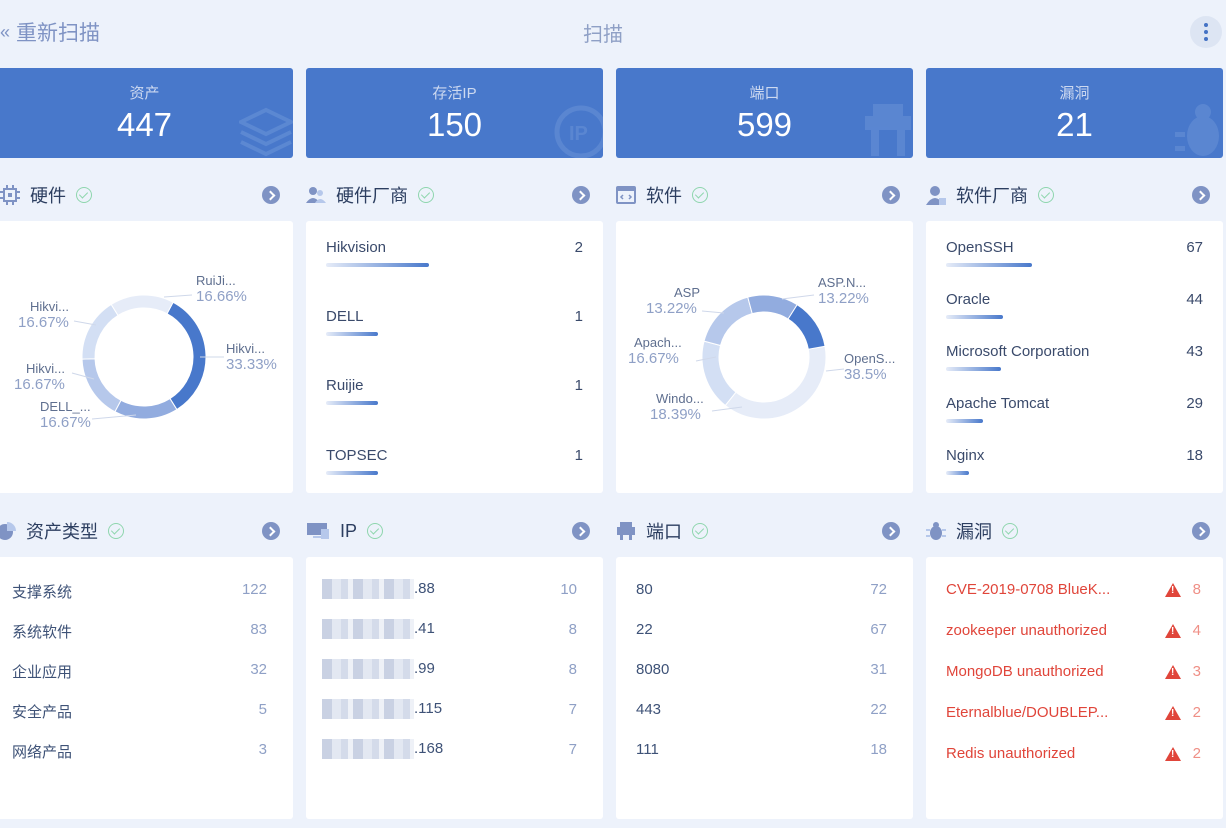 This screenshot has width=1226, height=828. Describe the element at coordinates (1074, 467) in the screenshot. I see `list-item: Nginx 18` at that location.